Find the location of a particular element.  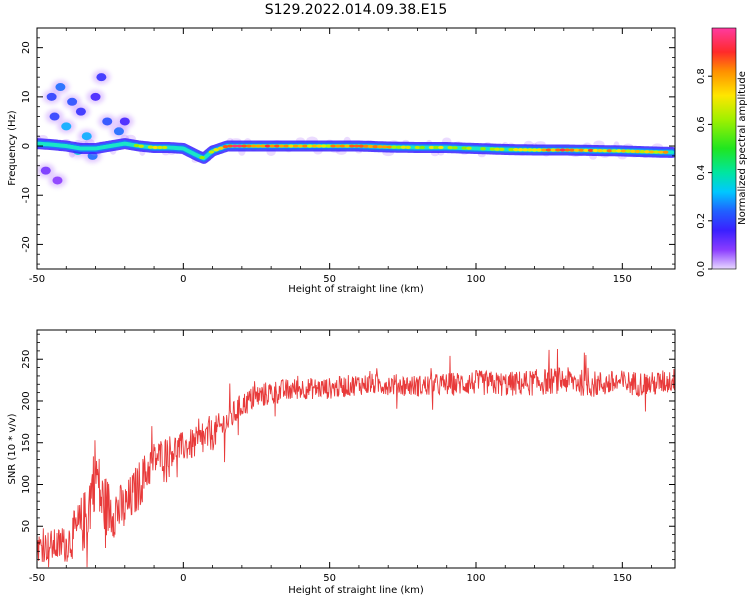

snr-y-tick-label: 100 is located at coordinates (26, 484).